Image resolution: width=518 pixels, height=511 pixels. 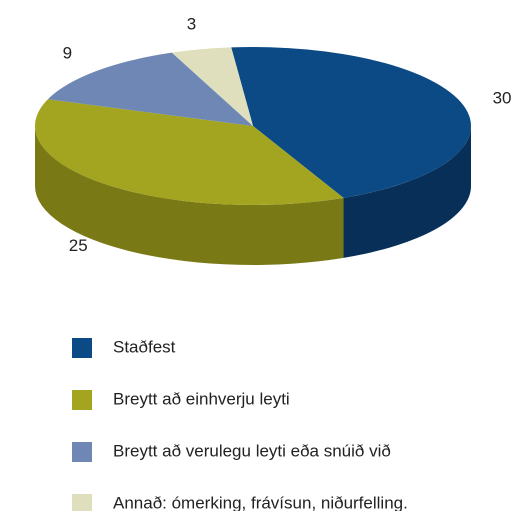 What do you see at coordinates (78, 245) in the screenshot?
I see `data-label: 25` at bounding box center [78, 245].